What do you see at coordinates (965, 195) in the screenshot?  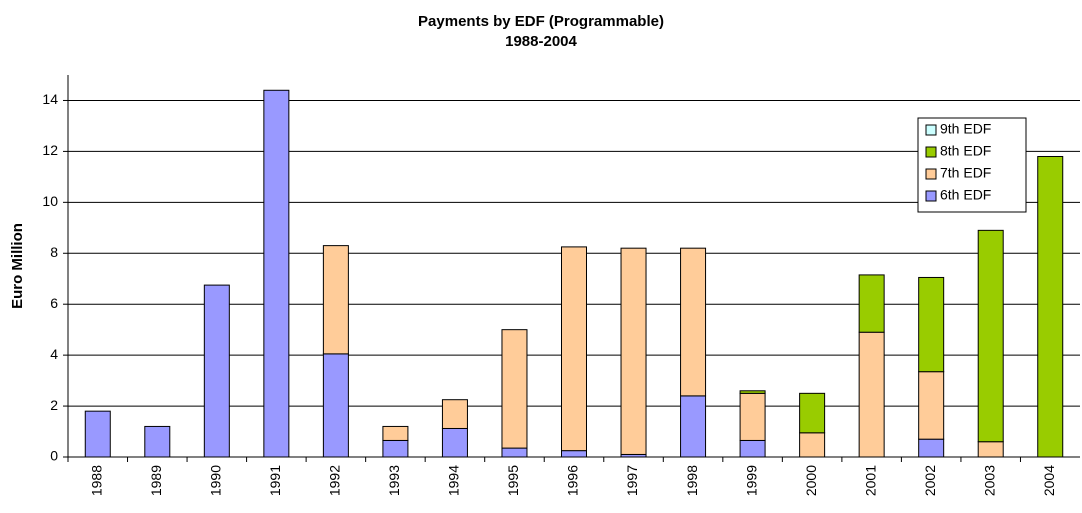 I see `legend-label: 6th EDF` at bounding box center [965, 195].